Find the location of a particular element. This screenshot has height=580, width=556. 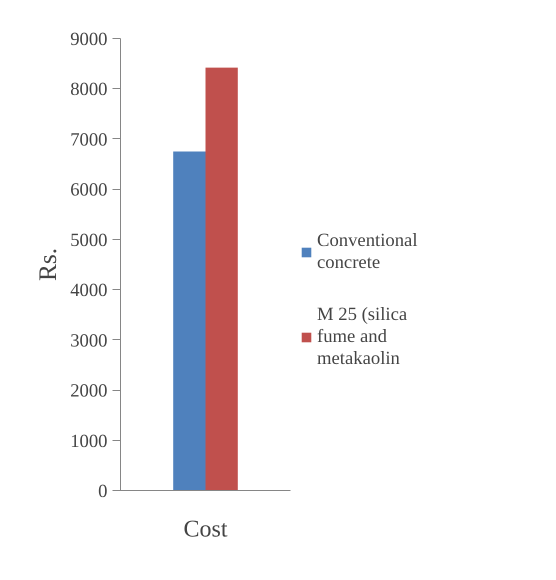

y-tick-label: 5000 is located at coordinates (89, 240).